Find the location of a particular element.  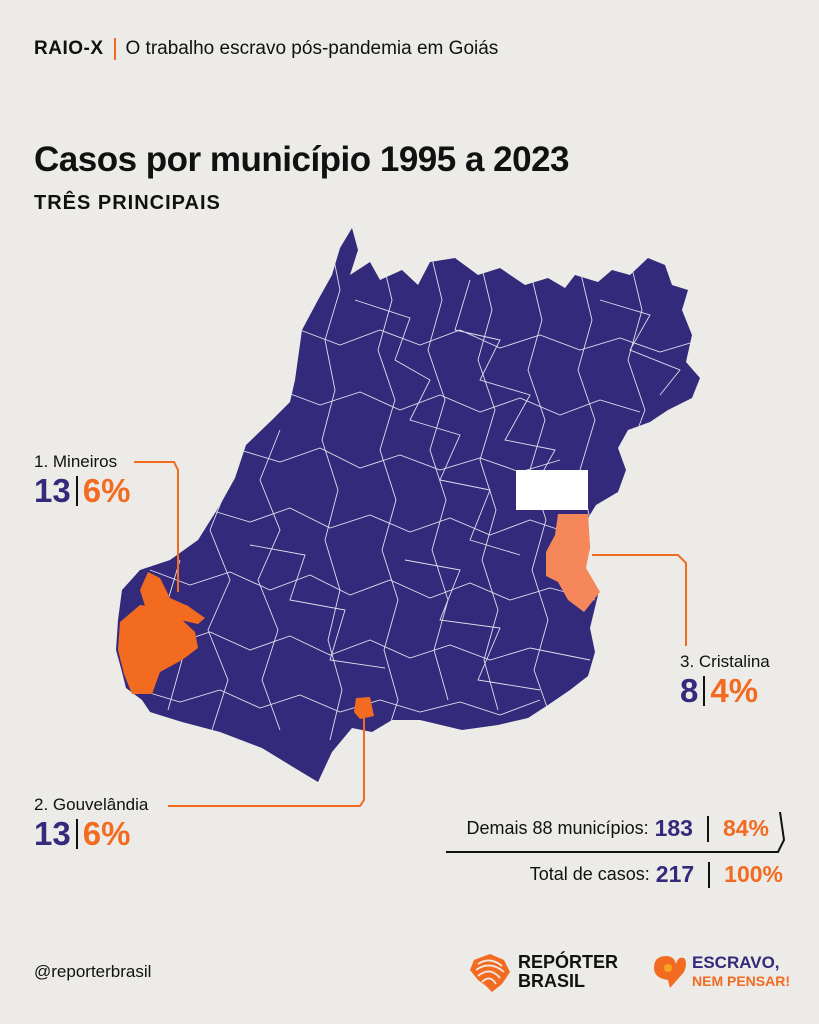

gouvelandia-municipality is located at coordinates (364, 708).